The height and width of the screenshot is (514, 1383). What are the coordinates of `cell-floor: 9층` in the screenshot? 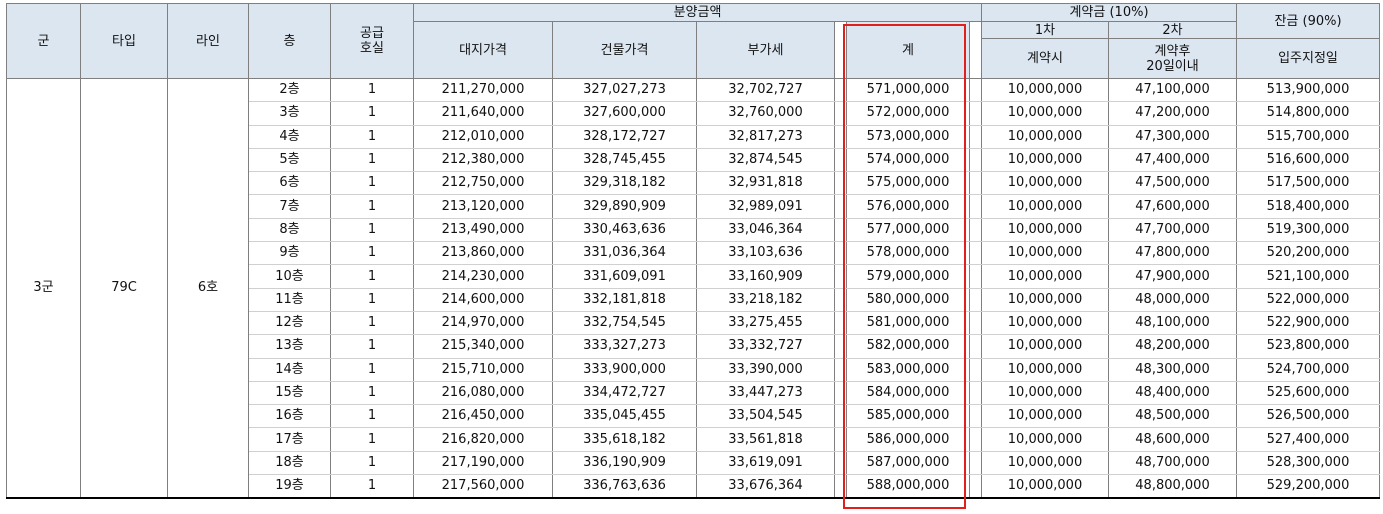 It's located at (289, 253).